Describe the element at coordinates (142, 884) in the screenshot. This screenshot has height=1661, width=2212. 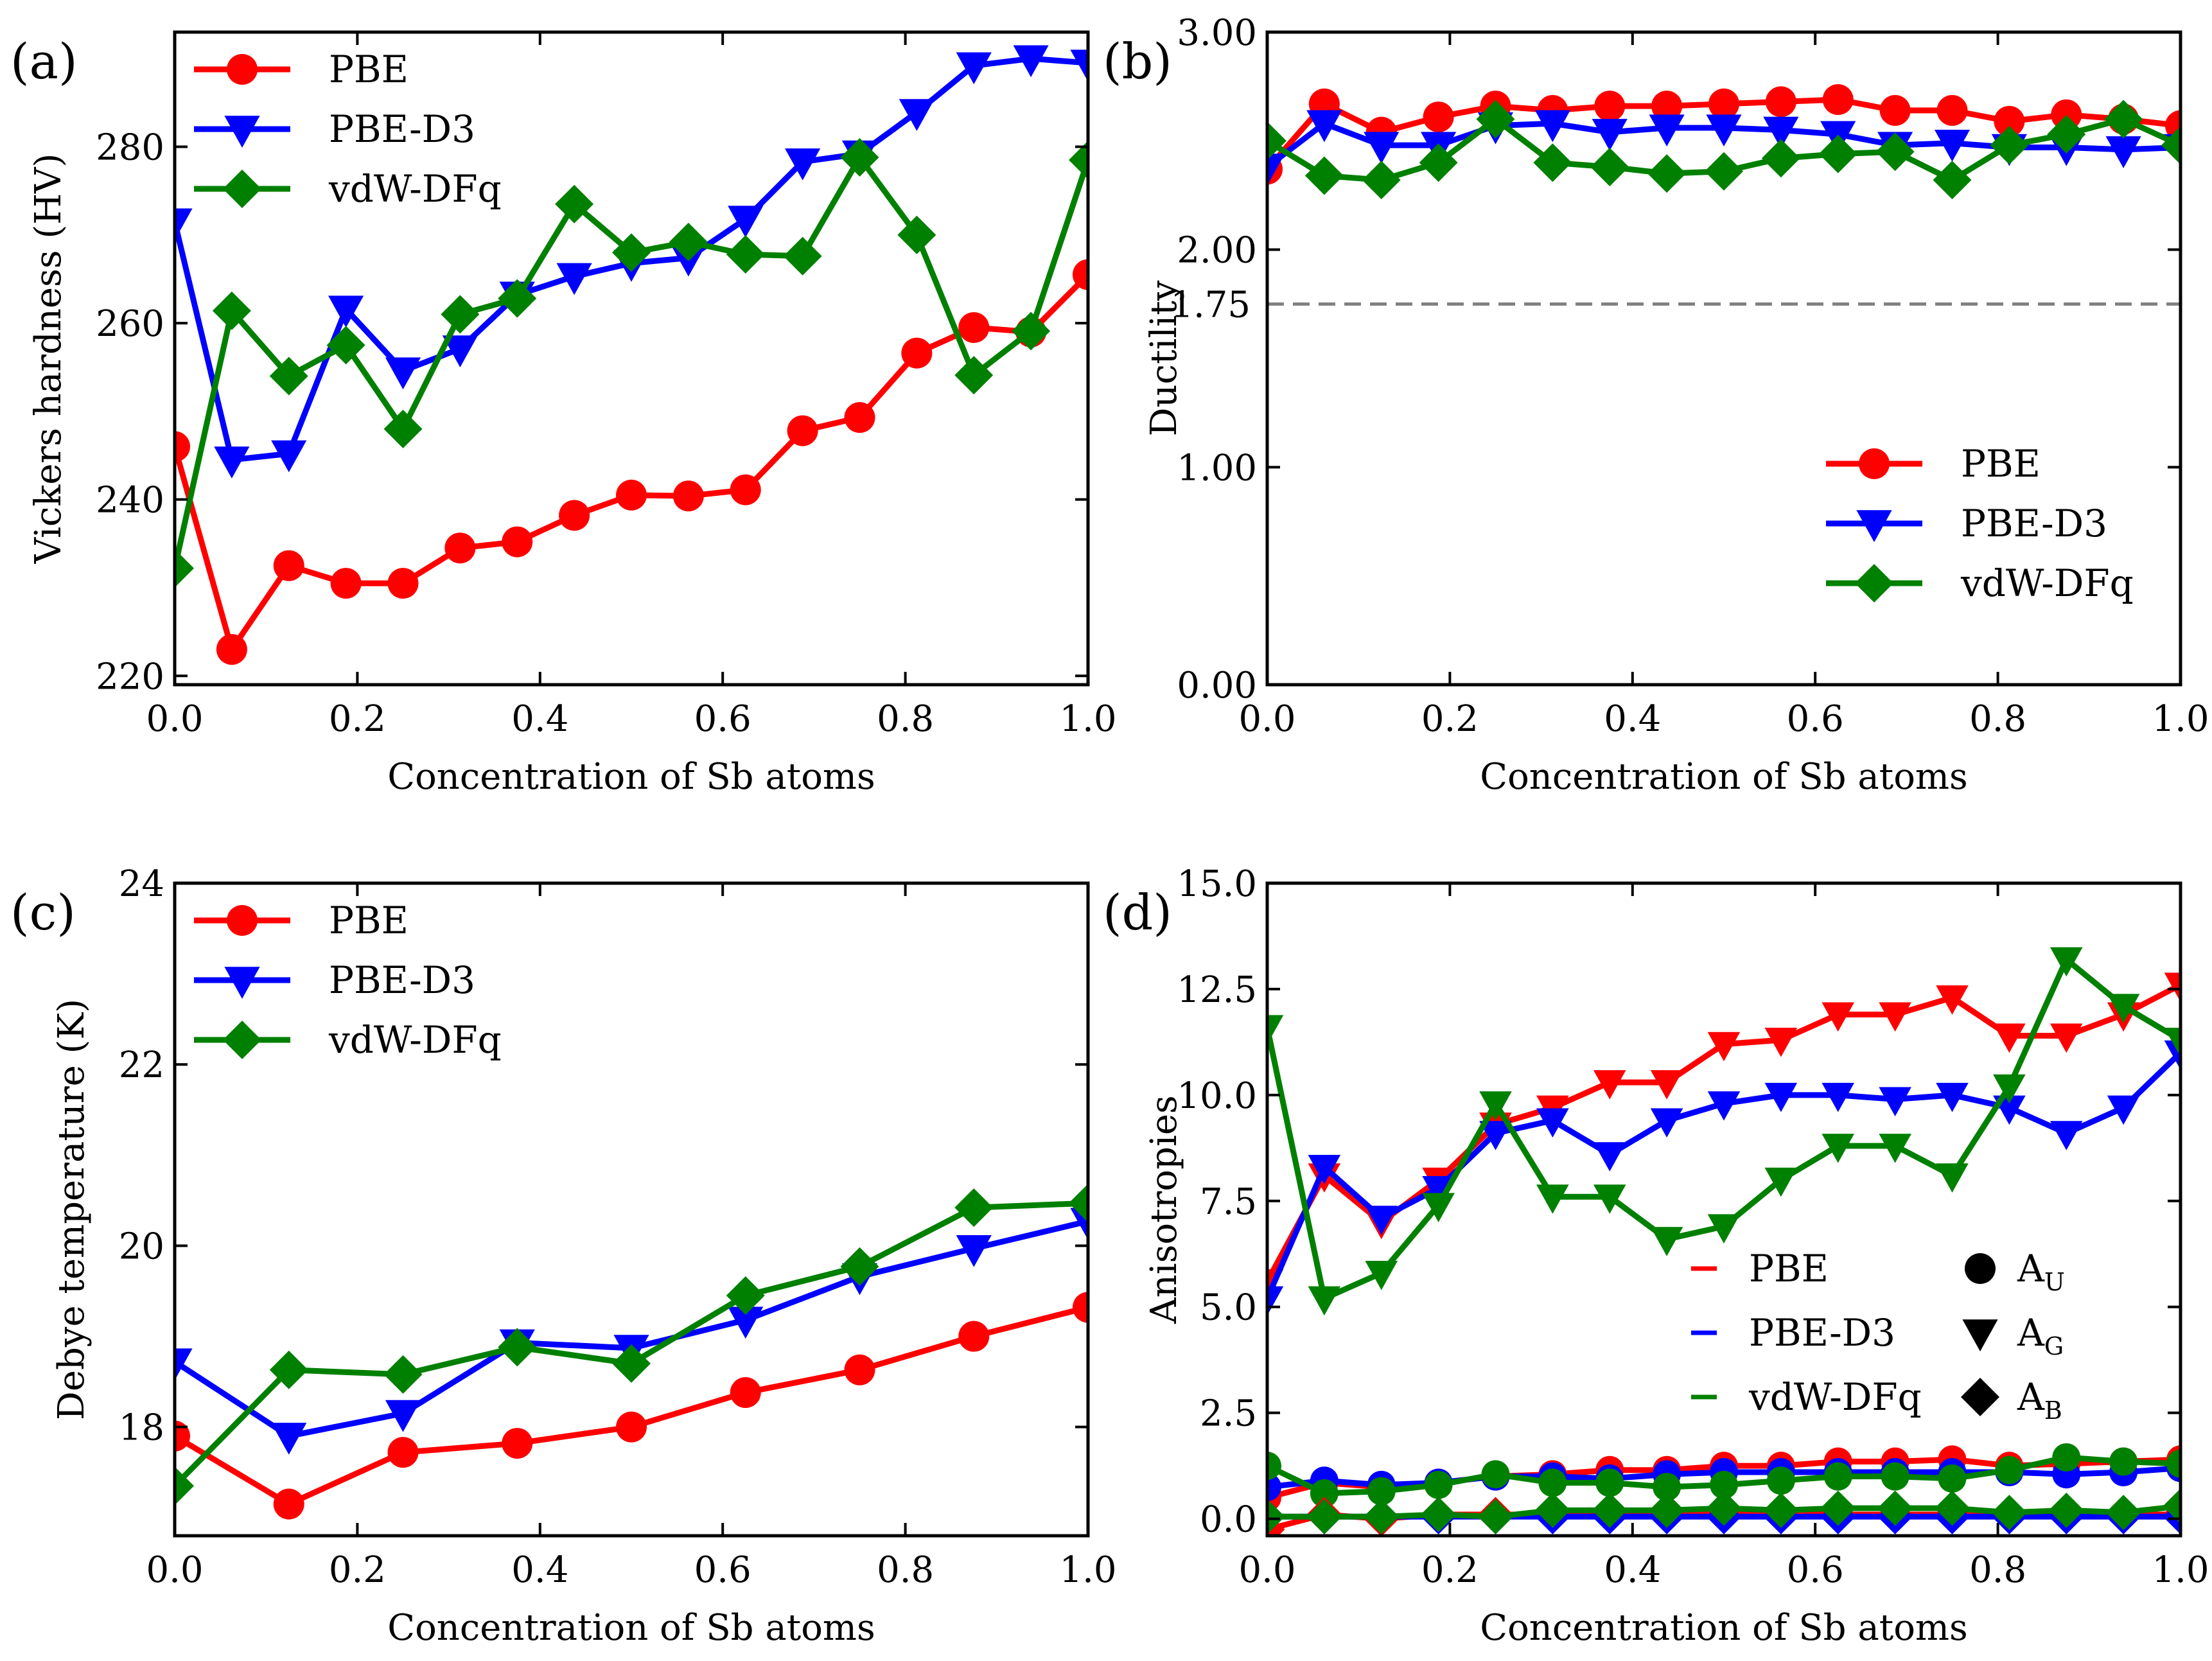
I see `y-tick-label: 24` at that location.